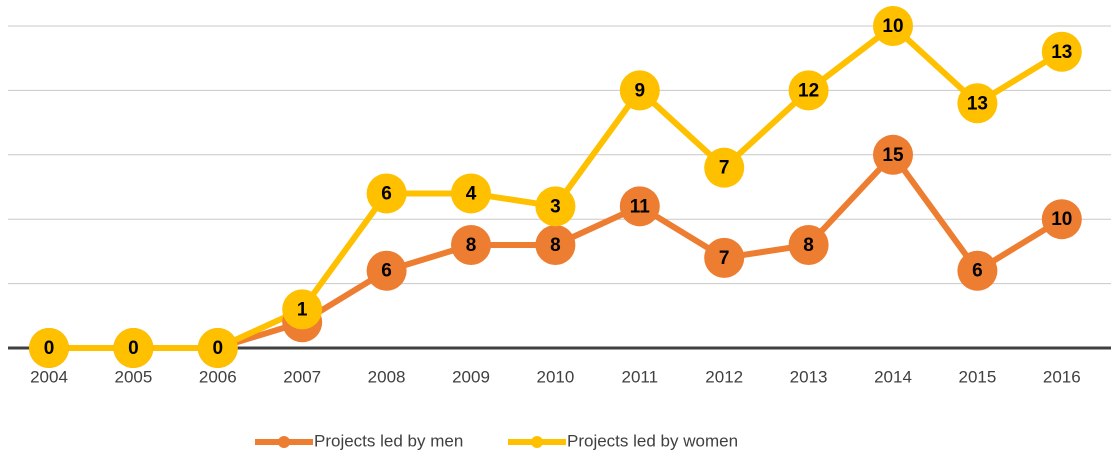 The height and width of the screenshot is (463, 1111). I want to click on x-tick-label: 2010, so click(555, 376).